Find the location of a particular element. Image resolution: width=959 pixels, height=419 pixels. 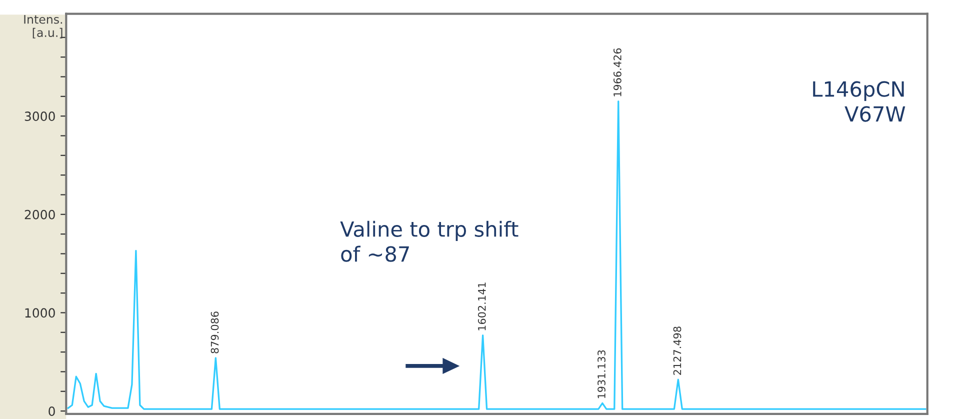

annotation: 1602.141 is located at coordinates (482, 306).